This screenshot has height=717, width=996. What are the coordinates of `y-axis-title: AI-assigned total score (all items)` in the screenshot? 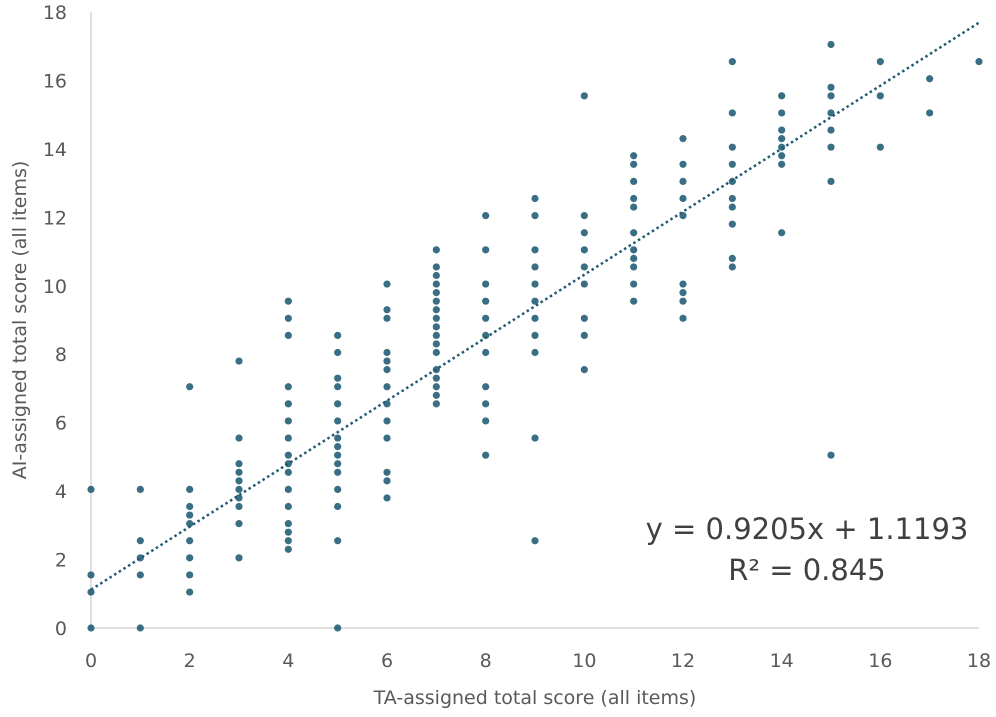 It's located at (20, 320).